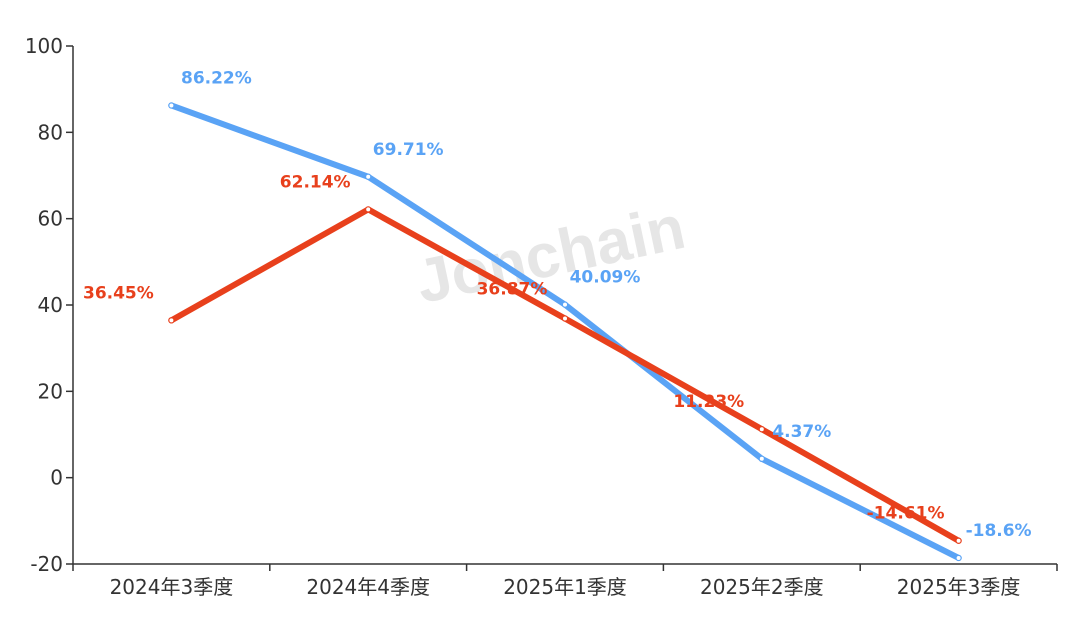 Image resolution: width=1080 pixels, height=626 pixels. I want to click on data-label: 36.45%, so click(118, 293).